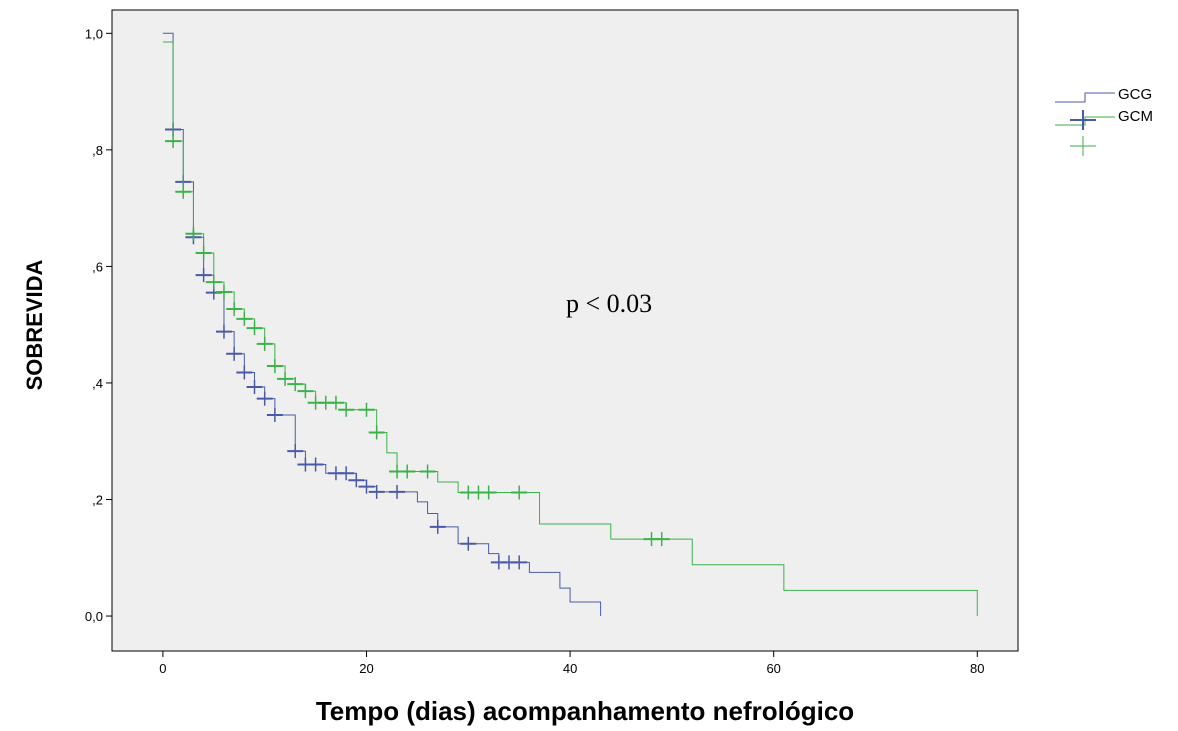  I want to click on x-tick-label: 40, so click(570, 668).